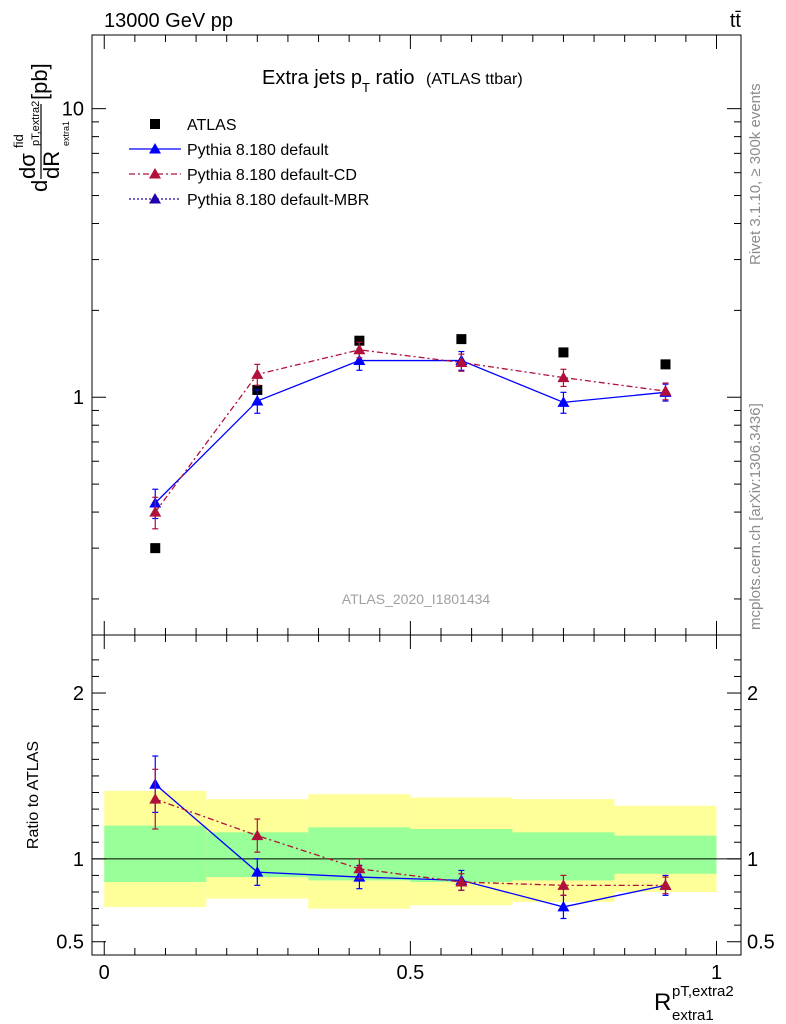 The image size is (786, 1024). Describe the element at coordinates (258, 150) in the screenshot. I see `legend-label: Pythia 8.180 default` at that location.